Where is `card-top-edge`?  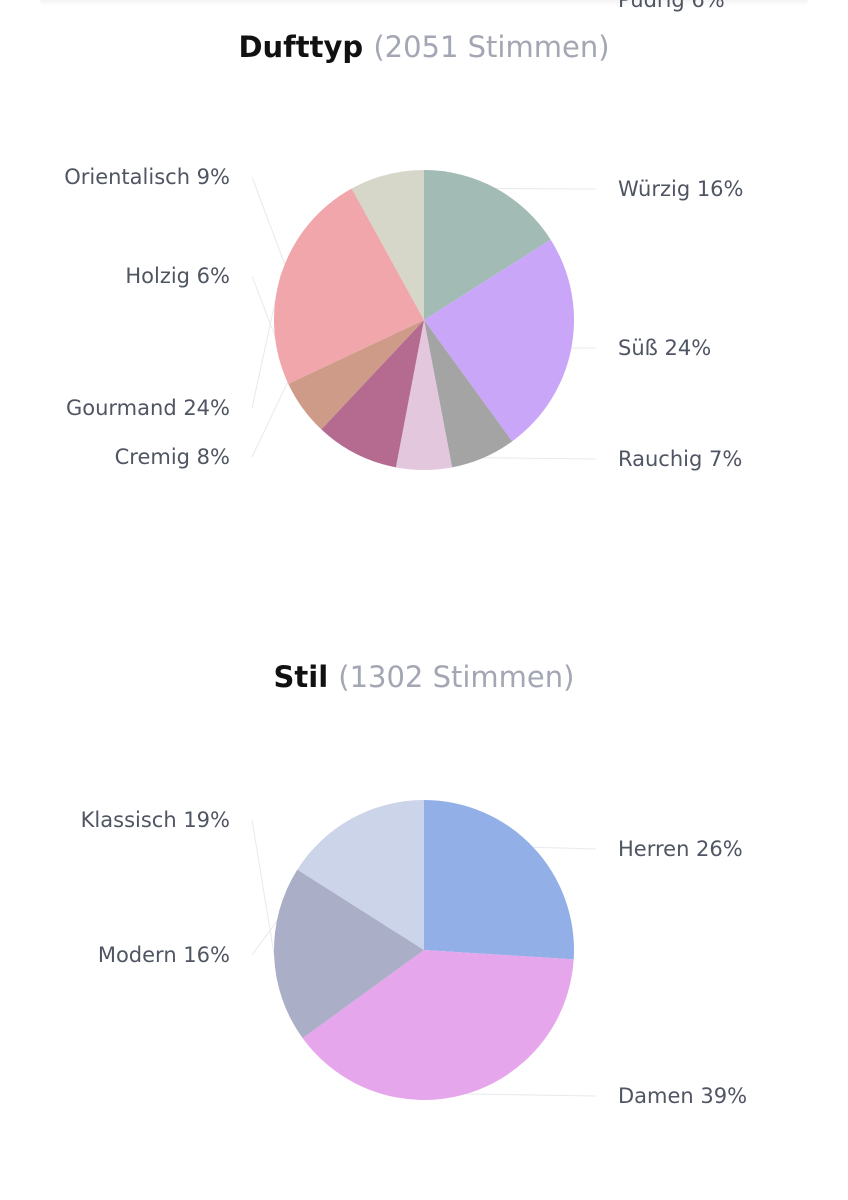
card-top-edge is located at coordinates (424, 3).